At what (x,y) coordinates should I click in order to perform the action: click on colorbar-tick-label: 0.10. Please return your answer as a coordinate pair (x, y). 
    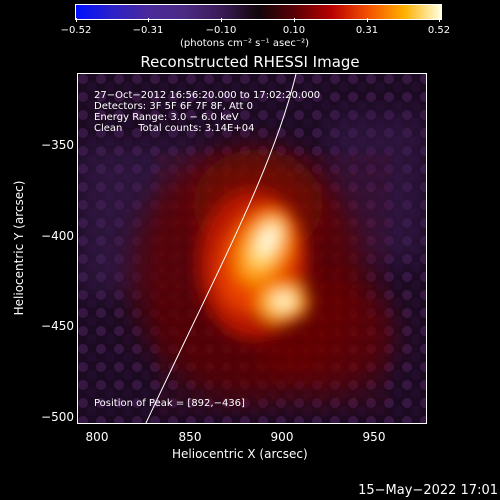
    Looking at the image, I should click on (294, 30).